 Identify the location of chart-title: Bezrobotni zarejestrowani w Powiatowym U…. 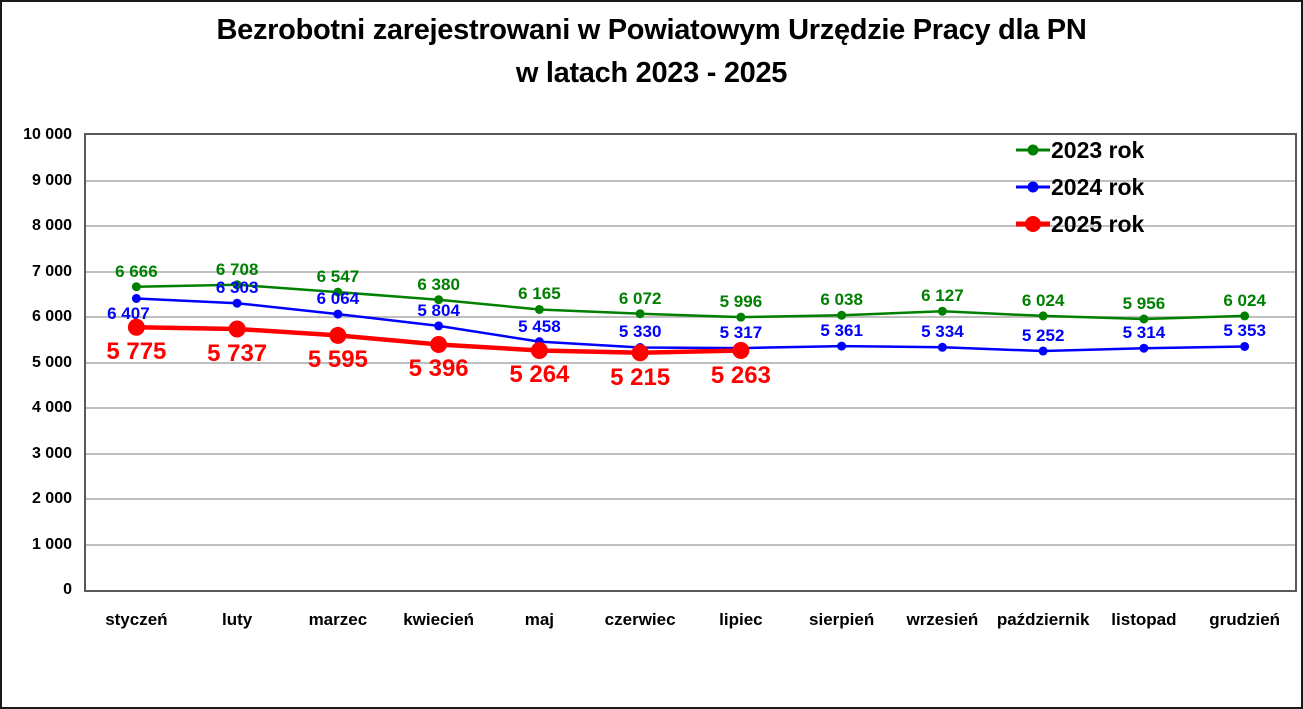
(651, 52).